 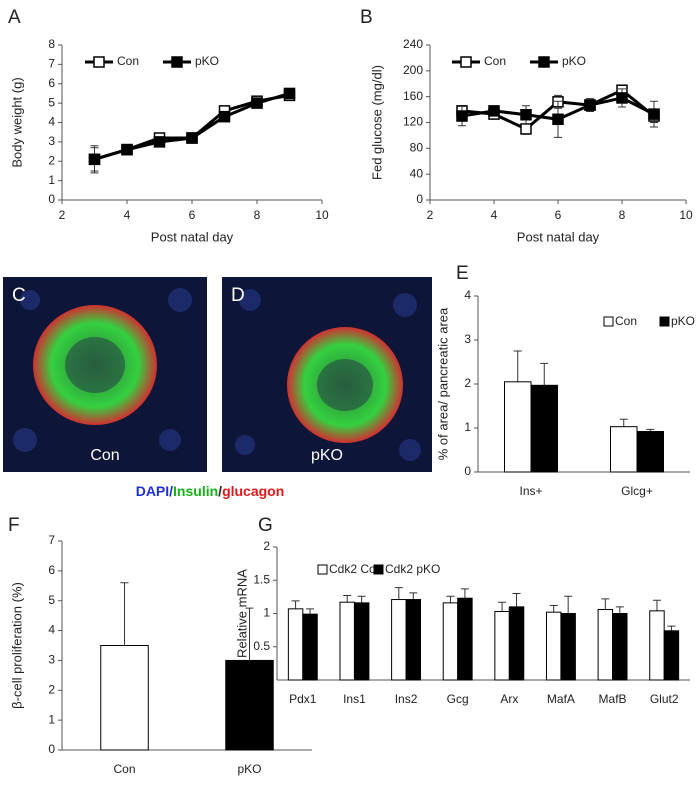 What do you see at coordinates (417, 148) in the screenshot?
I see `y-tick-label: 80` at bounding box center [417, 148].